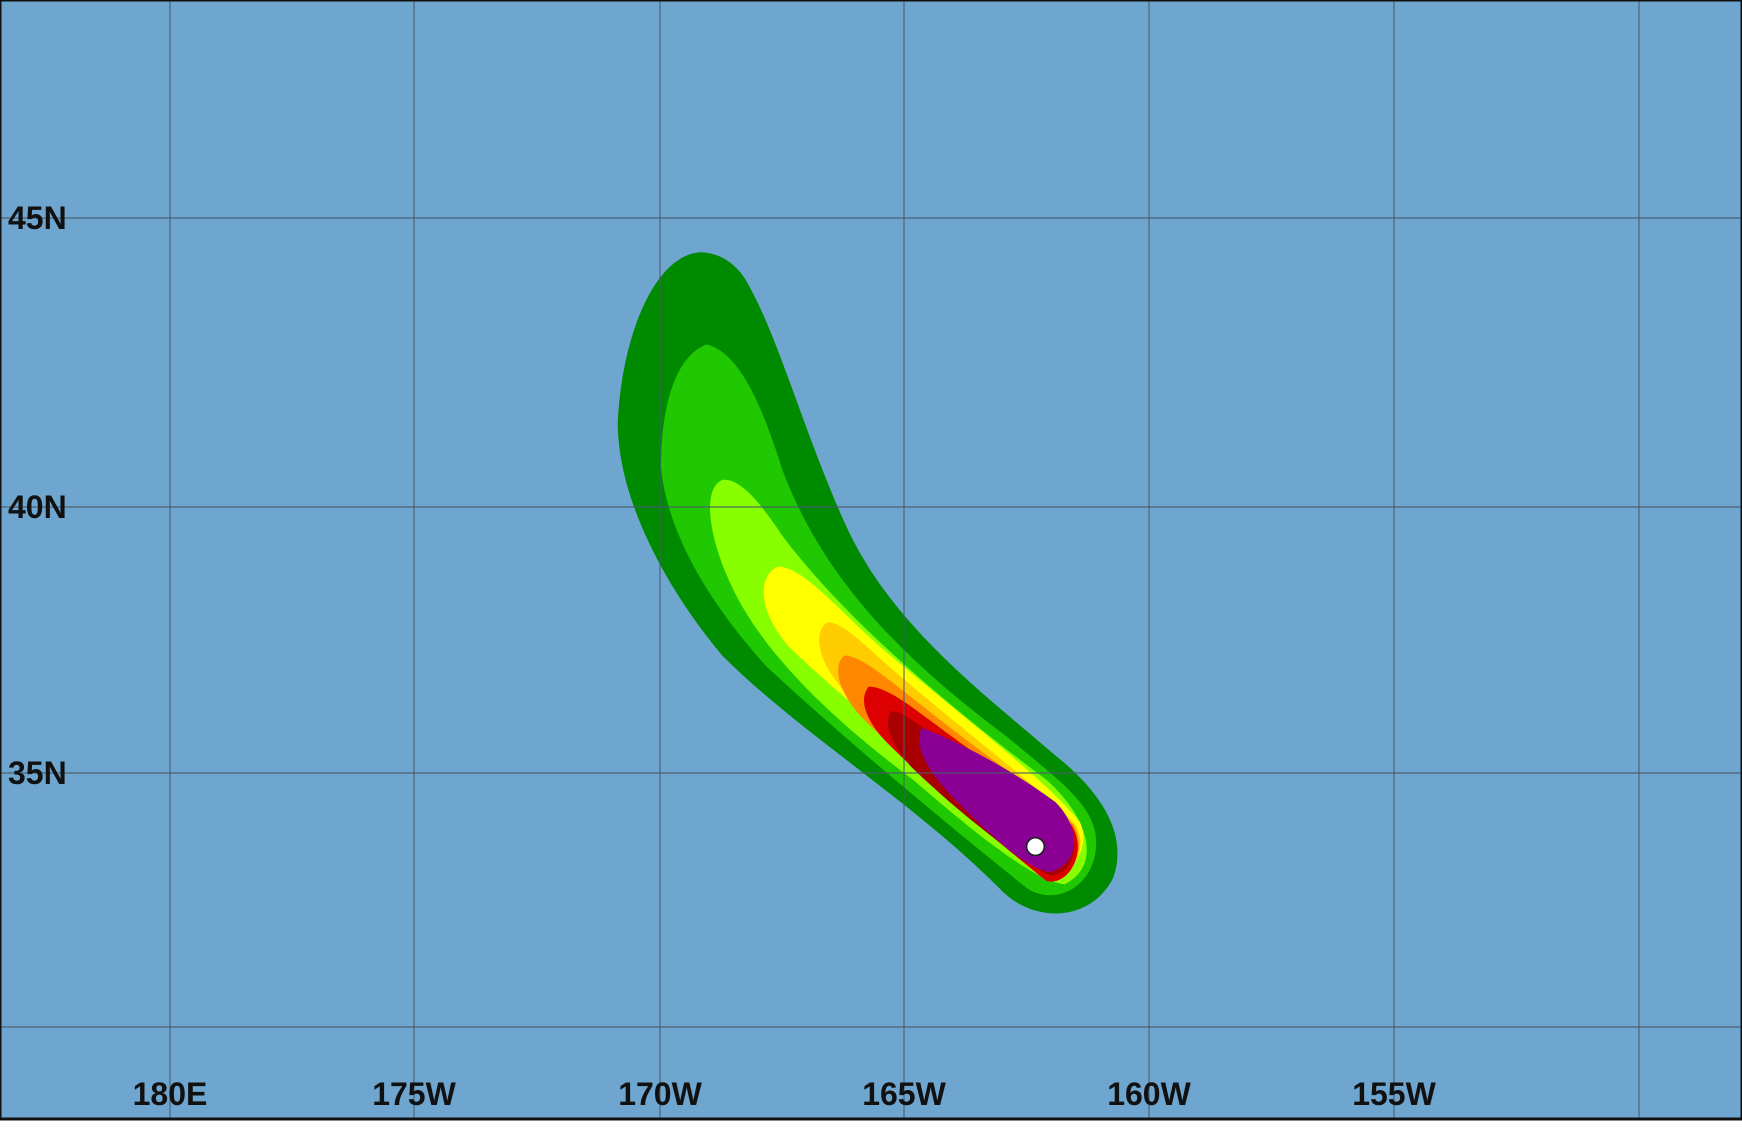 This screenshot has height=1130, width=1742. I want to click on lon-label: 160W, so click(1149, 1094).